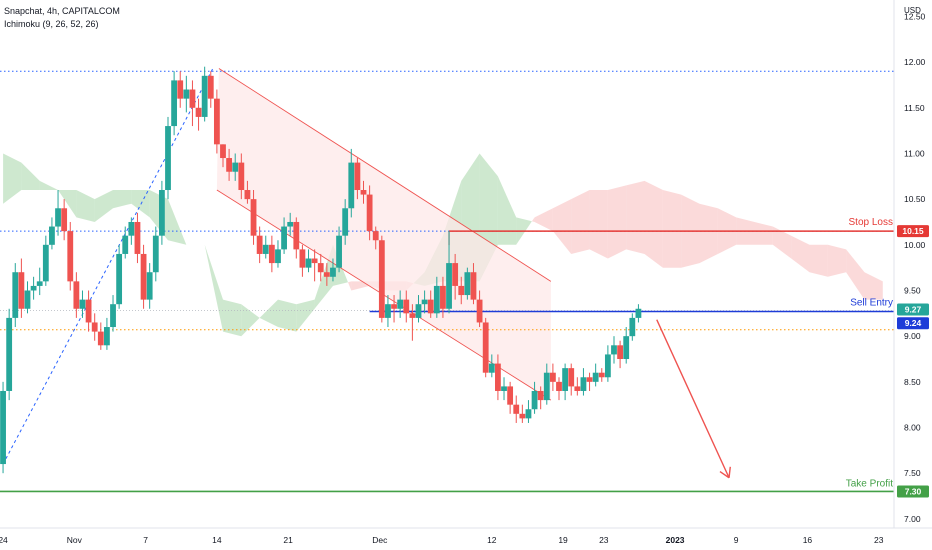 The width and height of the screenshot is (932, 550). I want to click on x-tick-label: 14, so click(217, 540).